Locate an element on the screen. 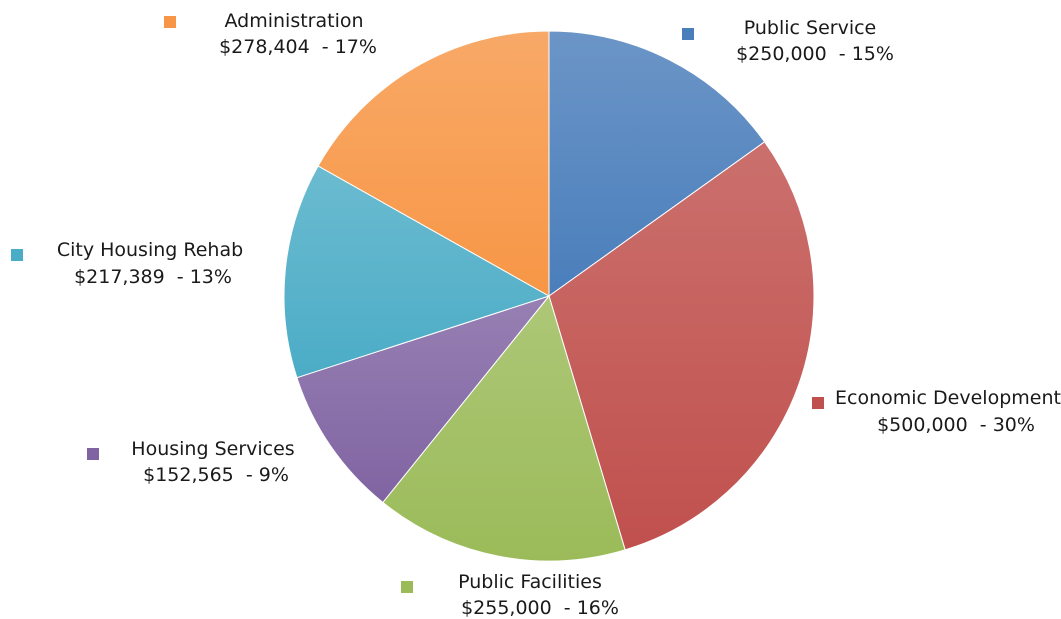 Image resolution: width=1061 pixels, height=619 pixels. pie-slice-public-facilities is located at coordinates (504, 428).